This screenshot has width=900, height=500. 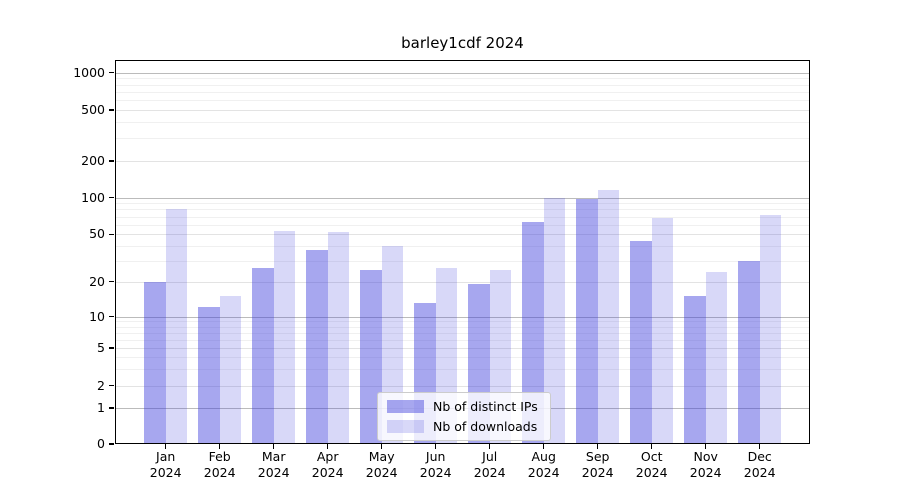 What do you see at coordinates (485, 426) in the screenshot?
I see `legend-label: Nb of downloads` at bounding box center [485, 426].